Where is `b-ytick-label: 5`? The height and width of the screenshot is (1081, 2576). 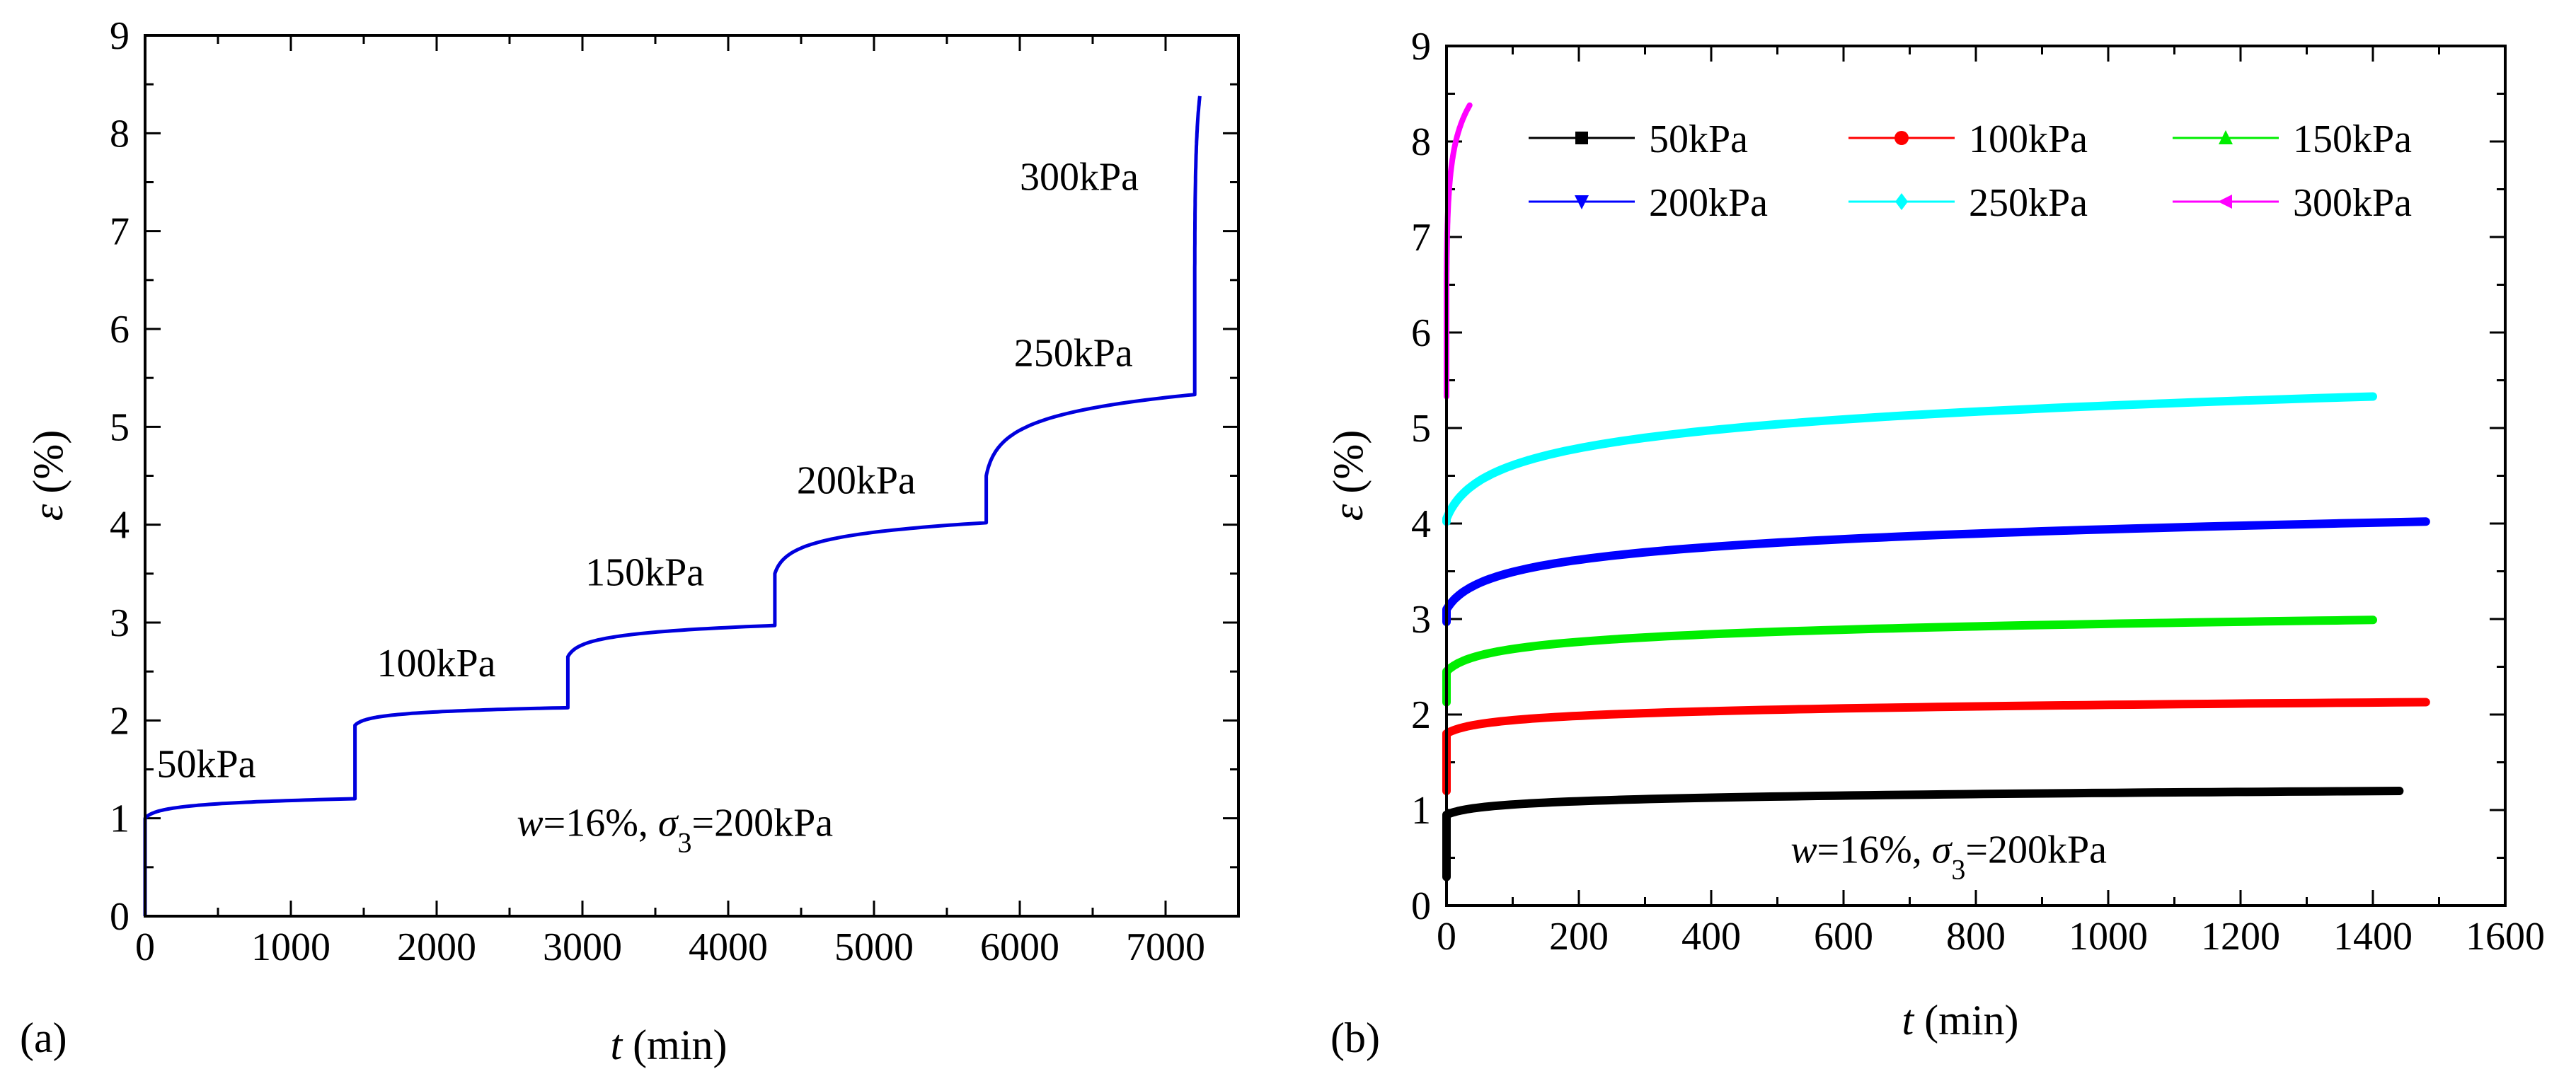 b-ytick-label: 5 is located at coordinates (1421, 429).